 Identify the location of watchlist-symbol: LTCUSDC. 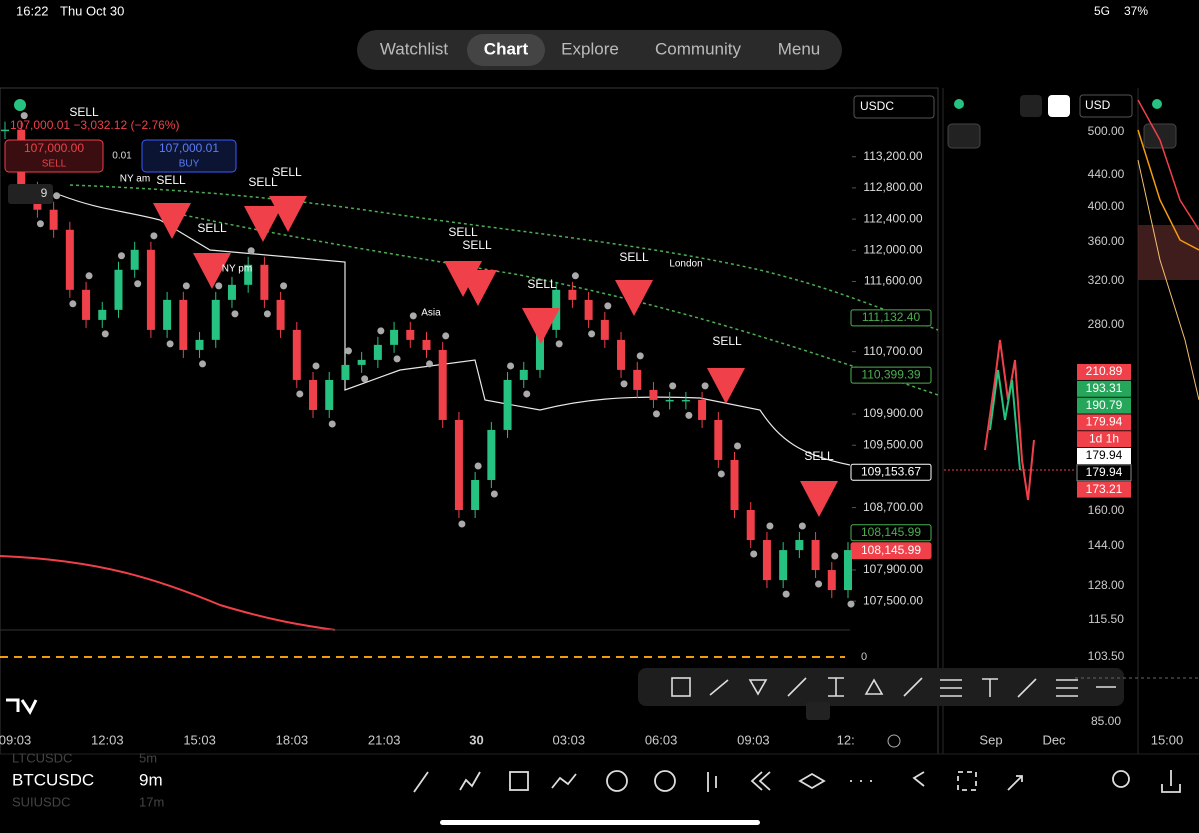
(42, 757).